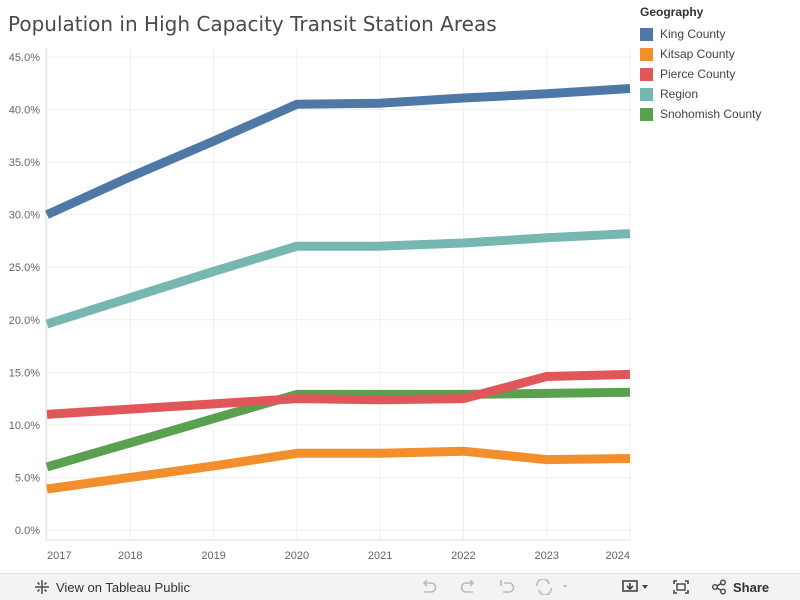 This screenshot has height=600, width=800. What do you see at coordinates (123, 587) in the screenshot?
I see `view-on-tableau-label: View on Tableau Public` at bounding box center [123, 587].